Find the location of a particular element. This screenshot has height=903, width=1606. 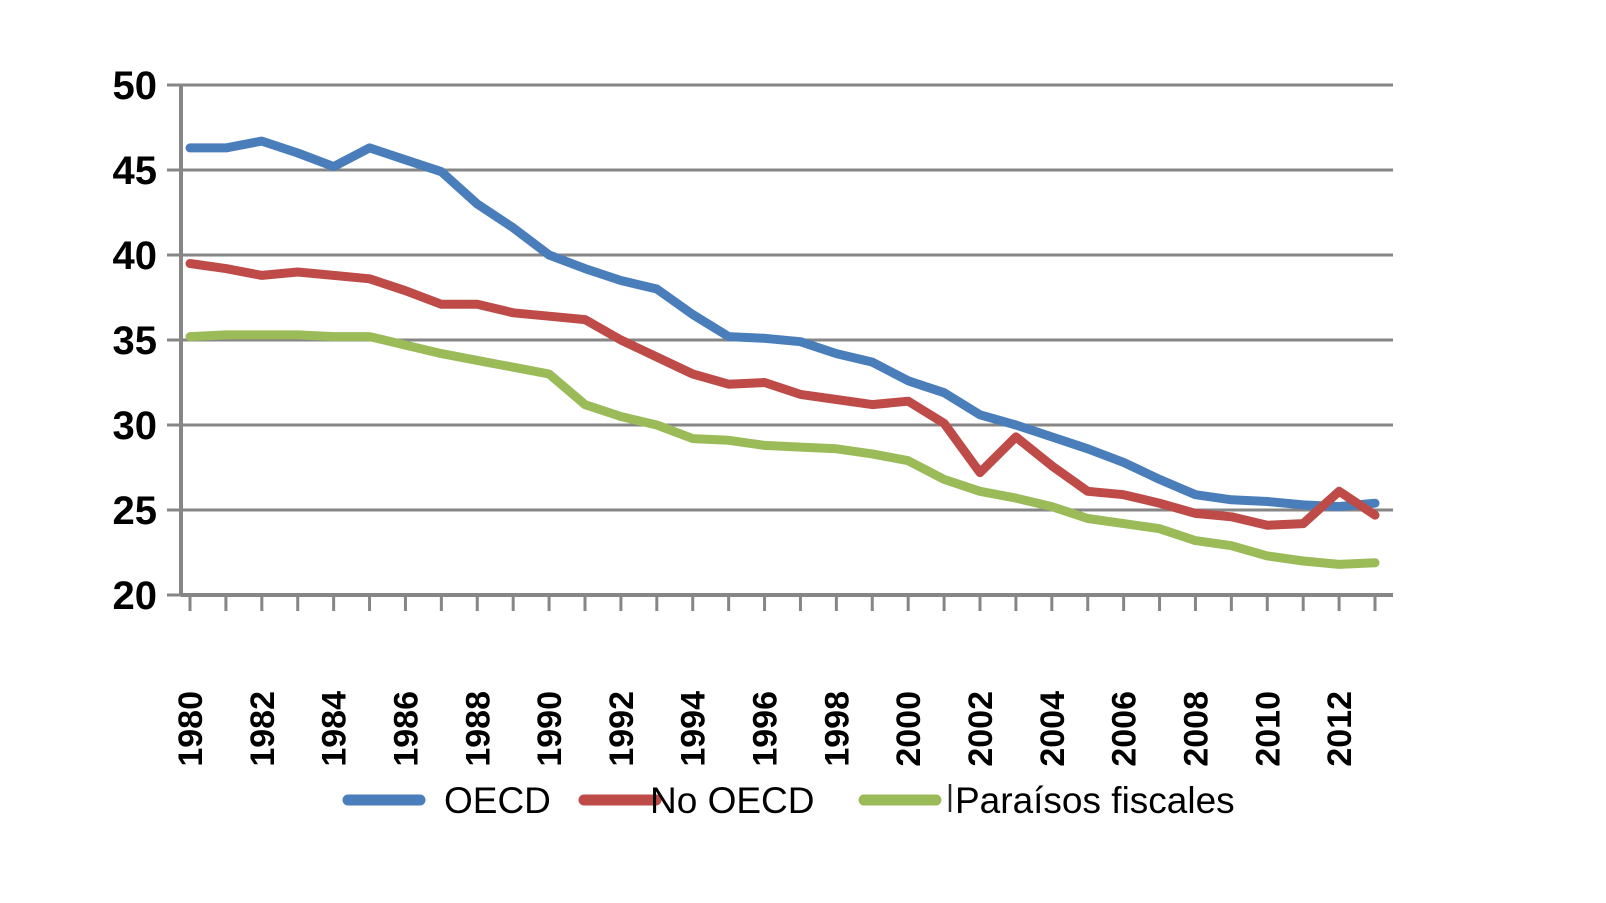

x-axis-label-1986: 1986 is located at coordinates (406, 729).